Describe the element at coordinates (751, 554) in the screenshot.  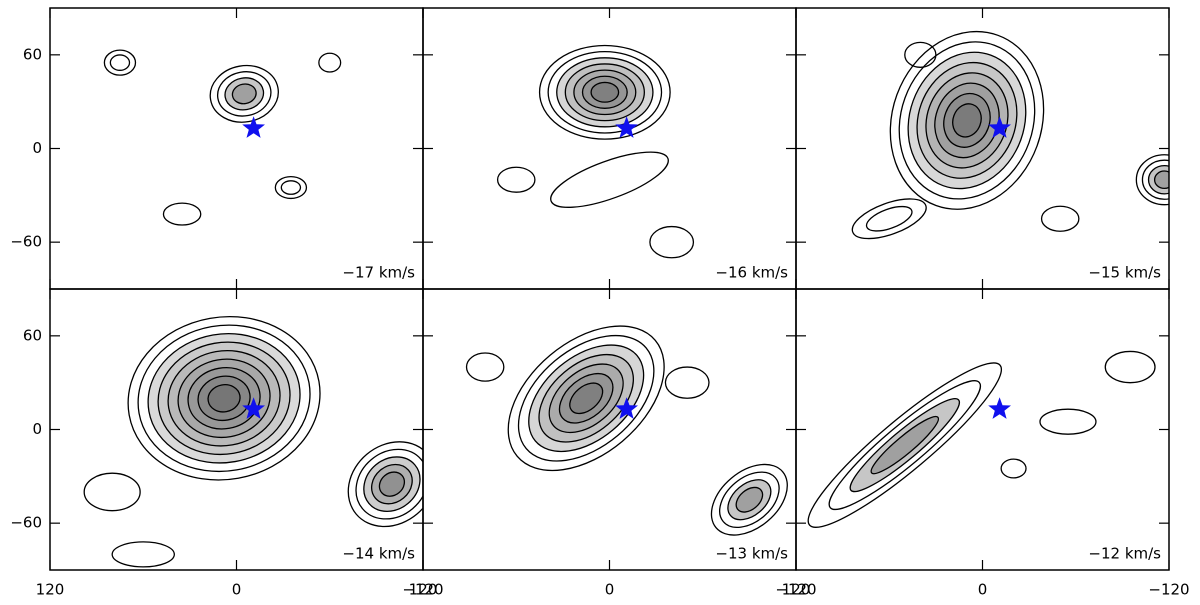
I see `panel-label: −13 km/s` at that location.